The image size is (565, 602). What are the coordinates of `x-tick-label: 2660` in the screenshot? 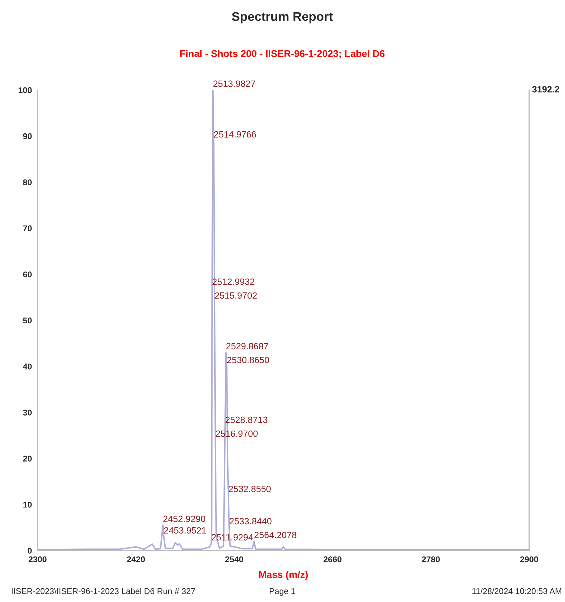 It's located at (333, 559).